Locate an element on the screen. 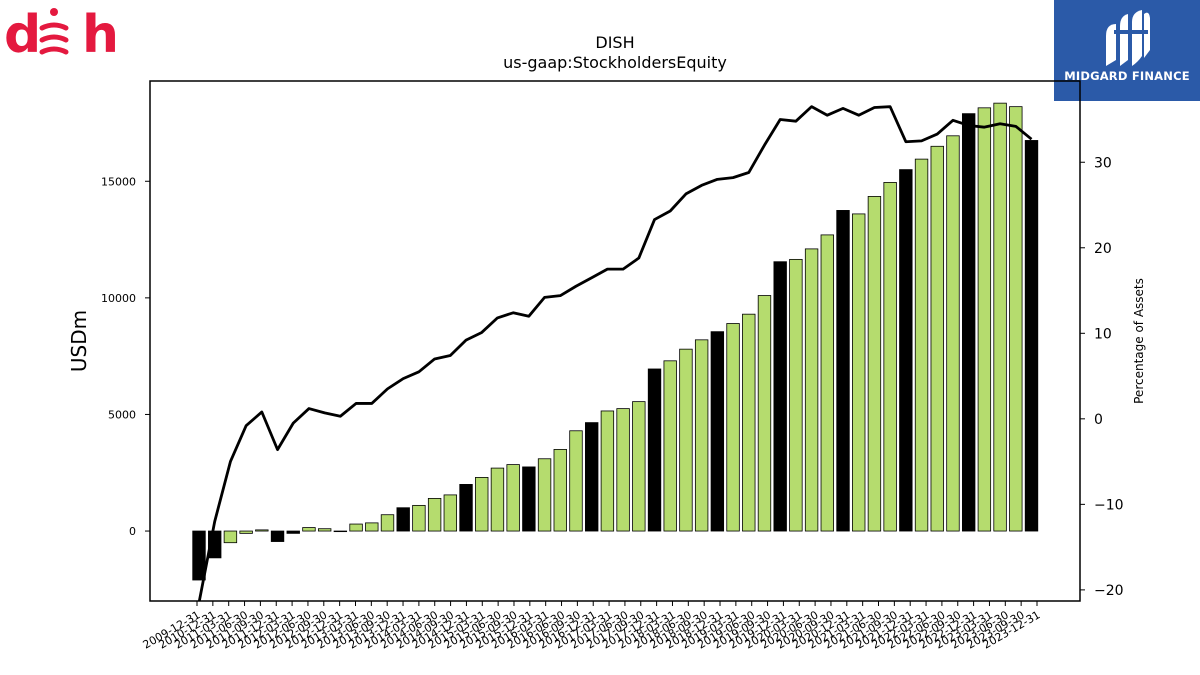  midgard-logo: MIDGARD FINANCE is located at coordinates (1127, 50).